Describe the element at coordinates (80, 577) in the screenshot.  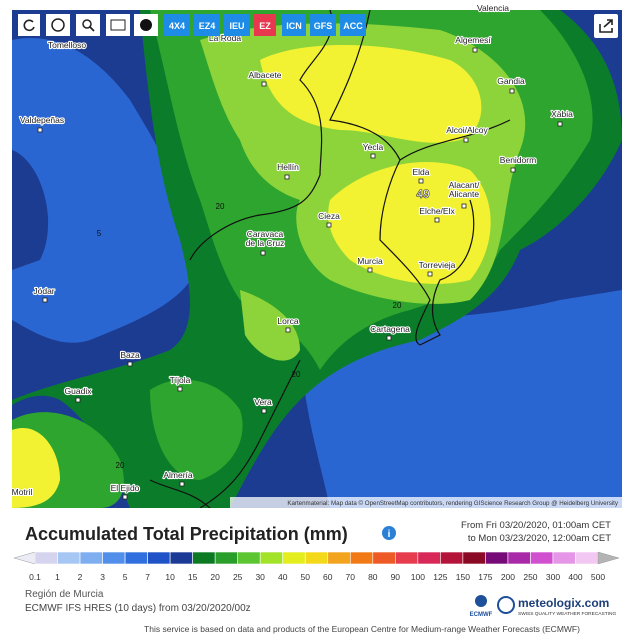
I see `scale-label: 2` at that location.